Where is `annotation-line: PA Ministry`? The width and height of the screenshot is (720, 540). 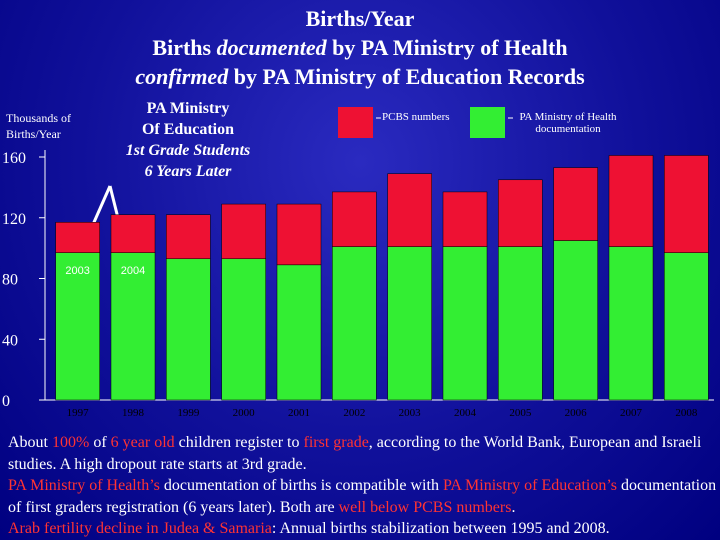 annotation-line: PA Ministry is located at coordinates (188, 108).